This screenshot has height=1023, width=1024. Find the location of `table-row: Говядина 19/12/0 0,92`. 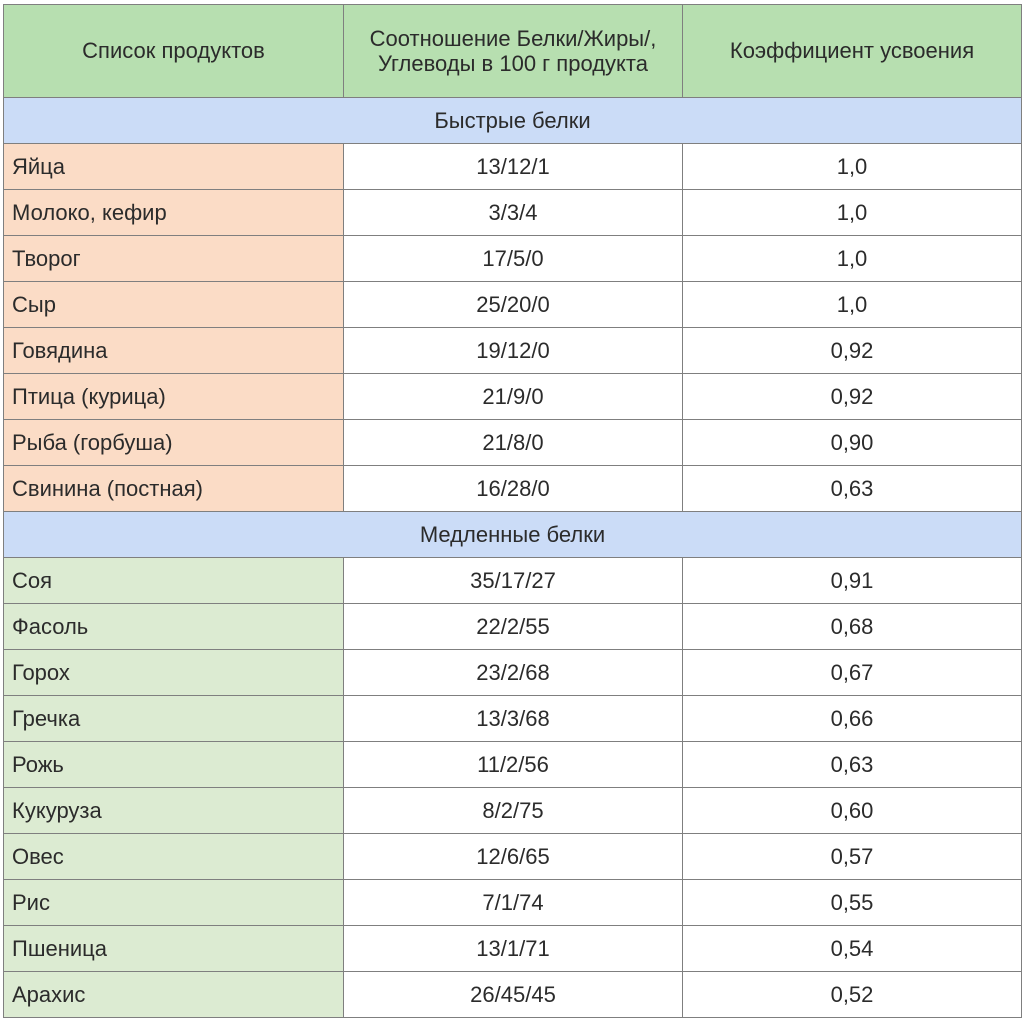

table-row: Говядина 19/12/0 0,92 is located at coordinates (512, 350).